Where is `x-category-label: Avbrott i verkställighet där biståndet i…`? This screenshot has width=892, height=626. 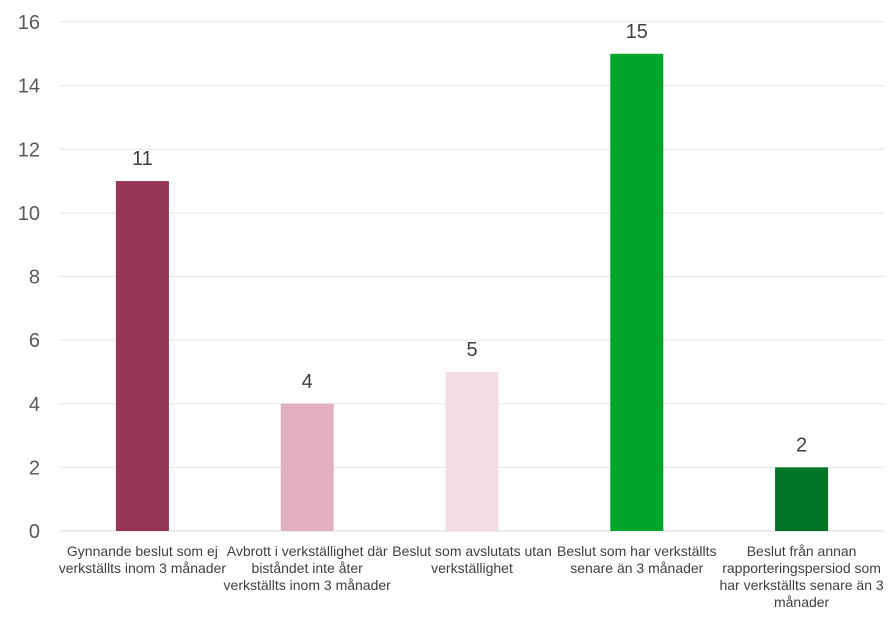
x-category-label: Avbrott i verkställighet där biståndet i… is located at coordinates (307, 568).